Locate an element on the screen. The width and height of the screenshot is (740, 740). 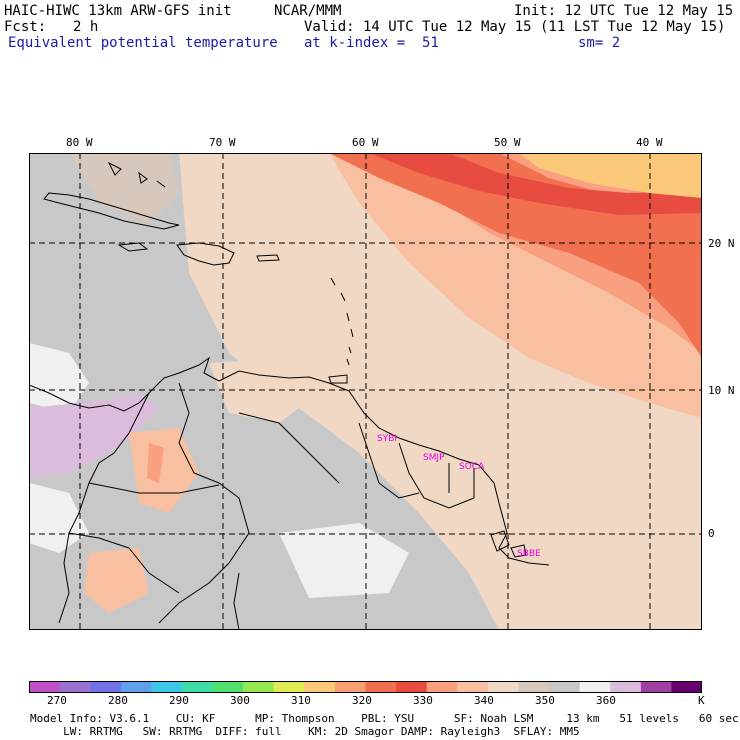
field-patch-andes is located at coordinates (164, 470).